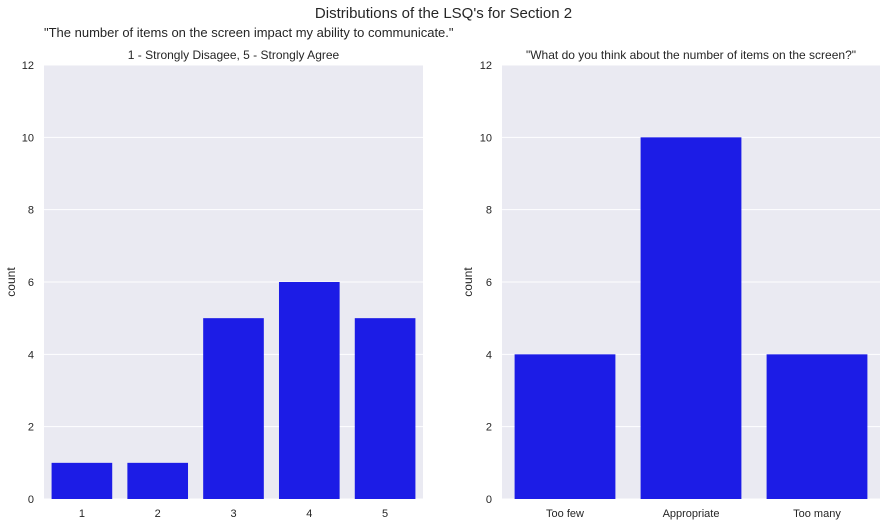  I want to click on left-xtick-label-4: 4, so click(309, 514).